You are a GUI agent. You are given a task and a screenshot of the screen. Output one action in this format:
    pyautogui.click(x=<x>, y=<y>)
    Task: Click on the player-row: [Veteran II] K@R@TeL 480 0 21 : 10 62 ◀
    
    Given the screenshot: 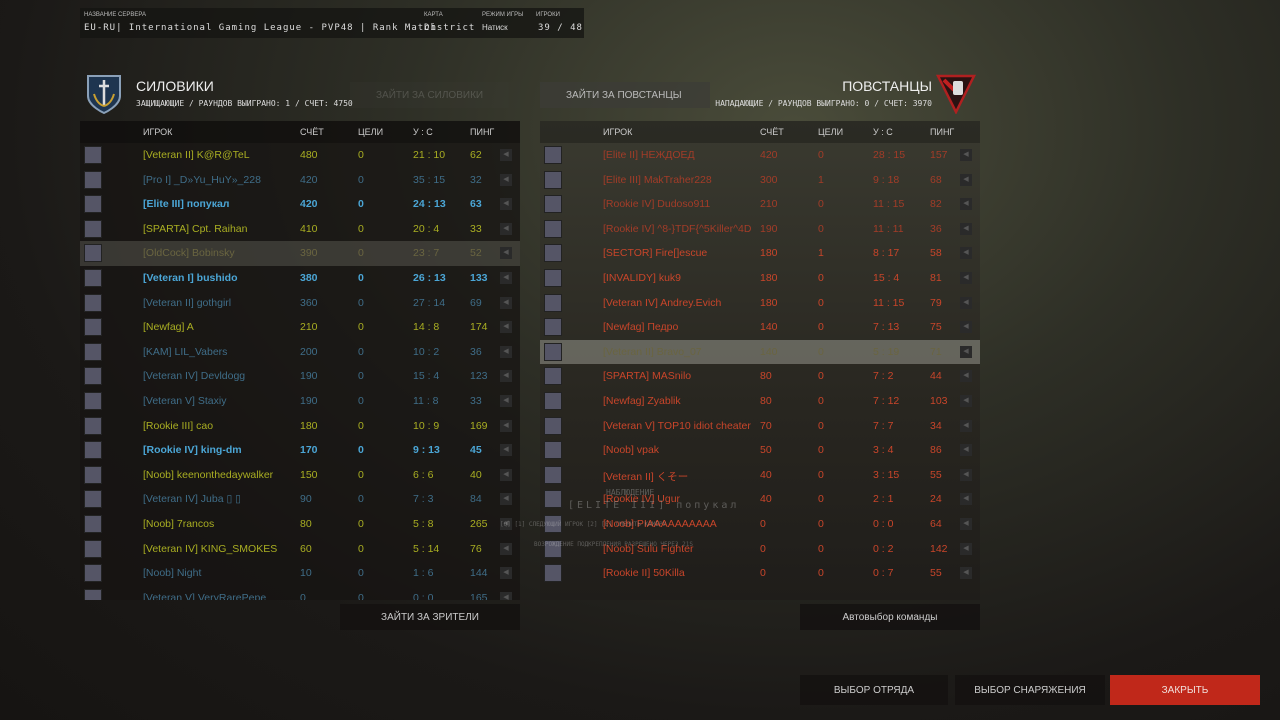 What is the action you would take?
    pyautogui.click(x=300, y=155)
    